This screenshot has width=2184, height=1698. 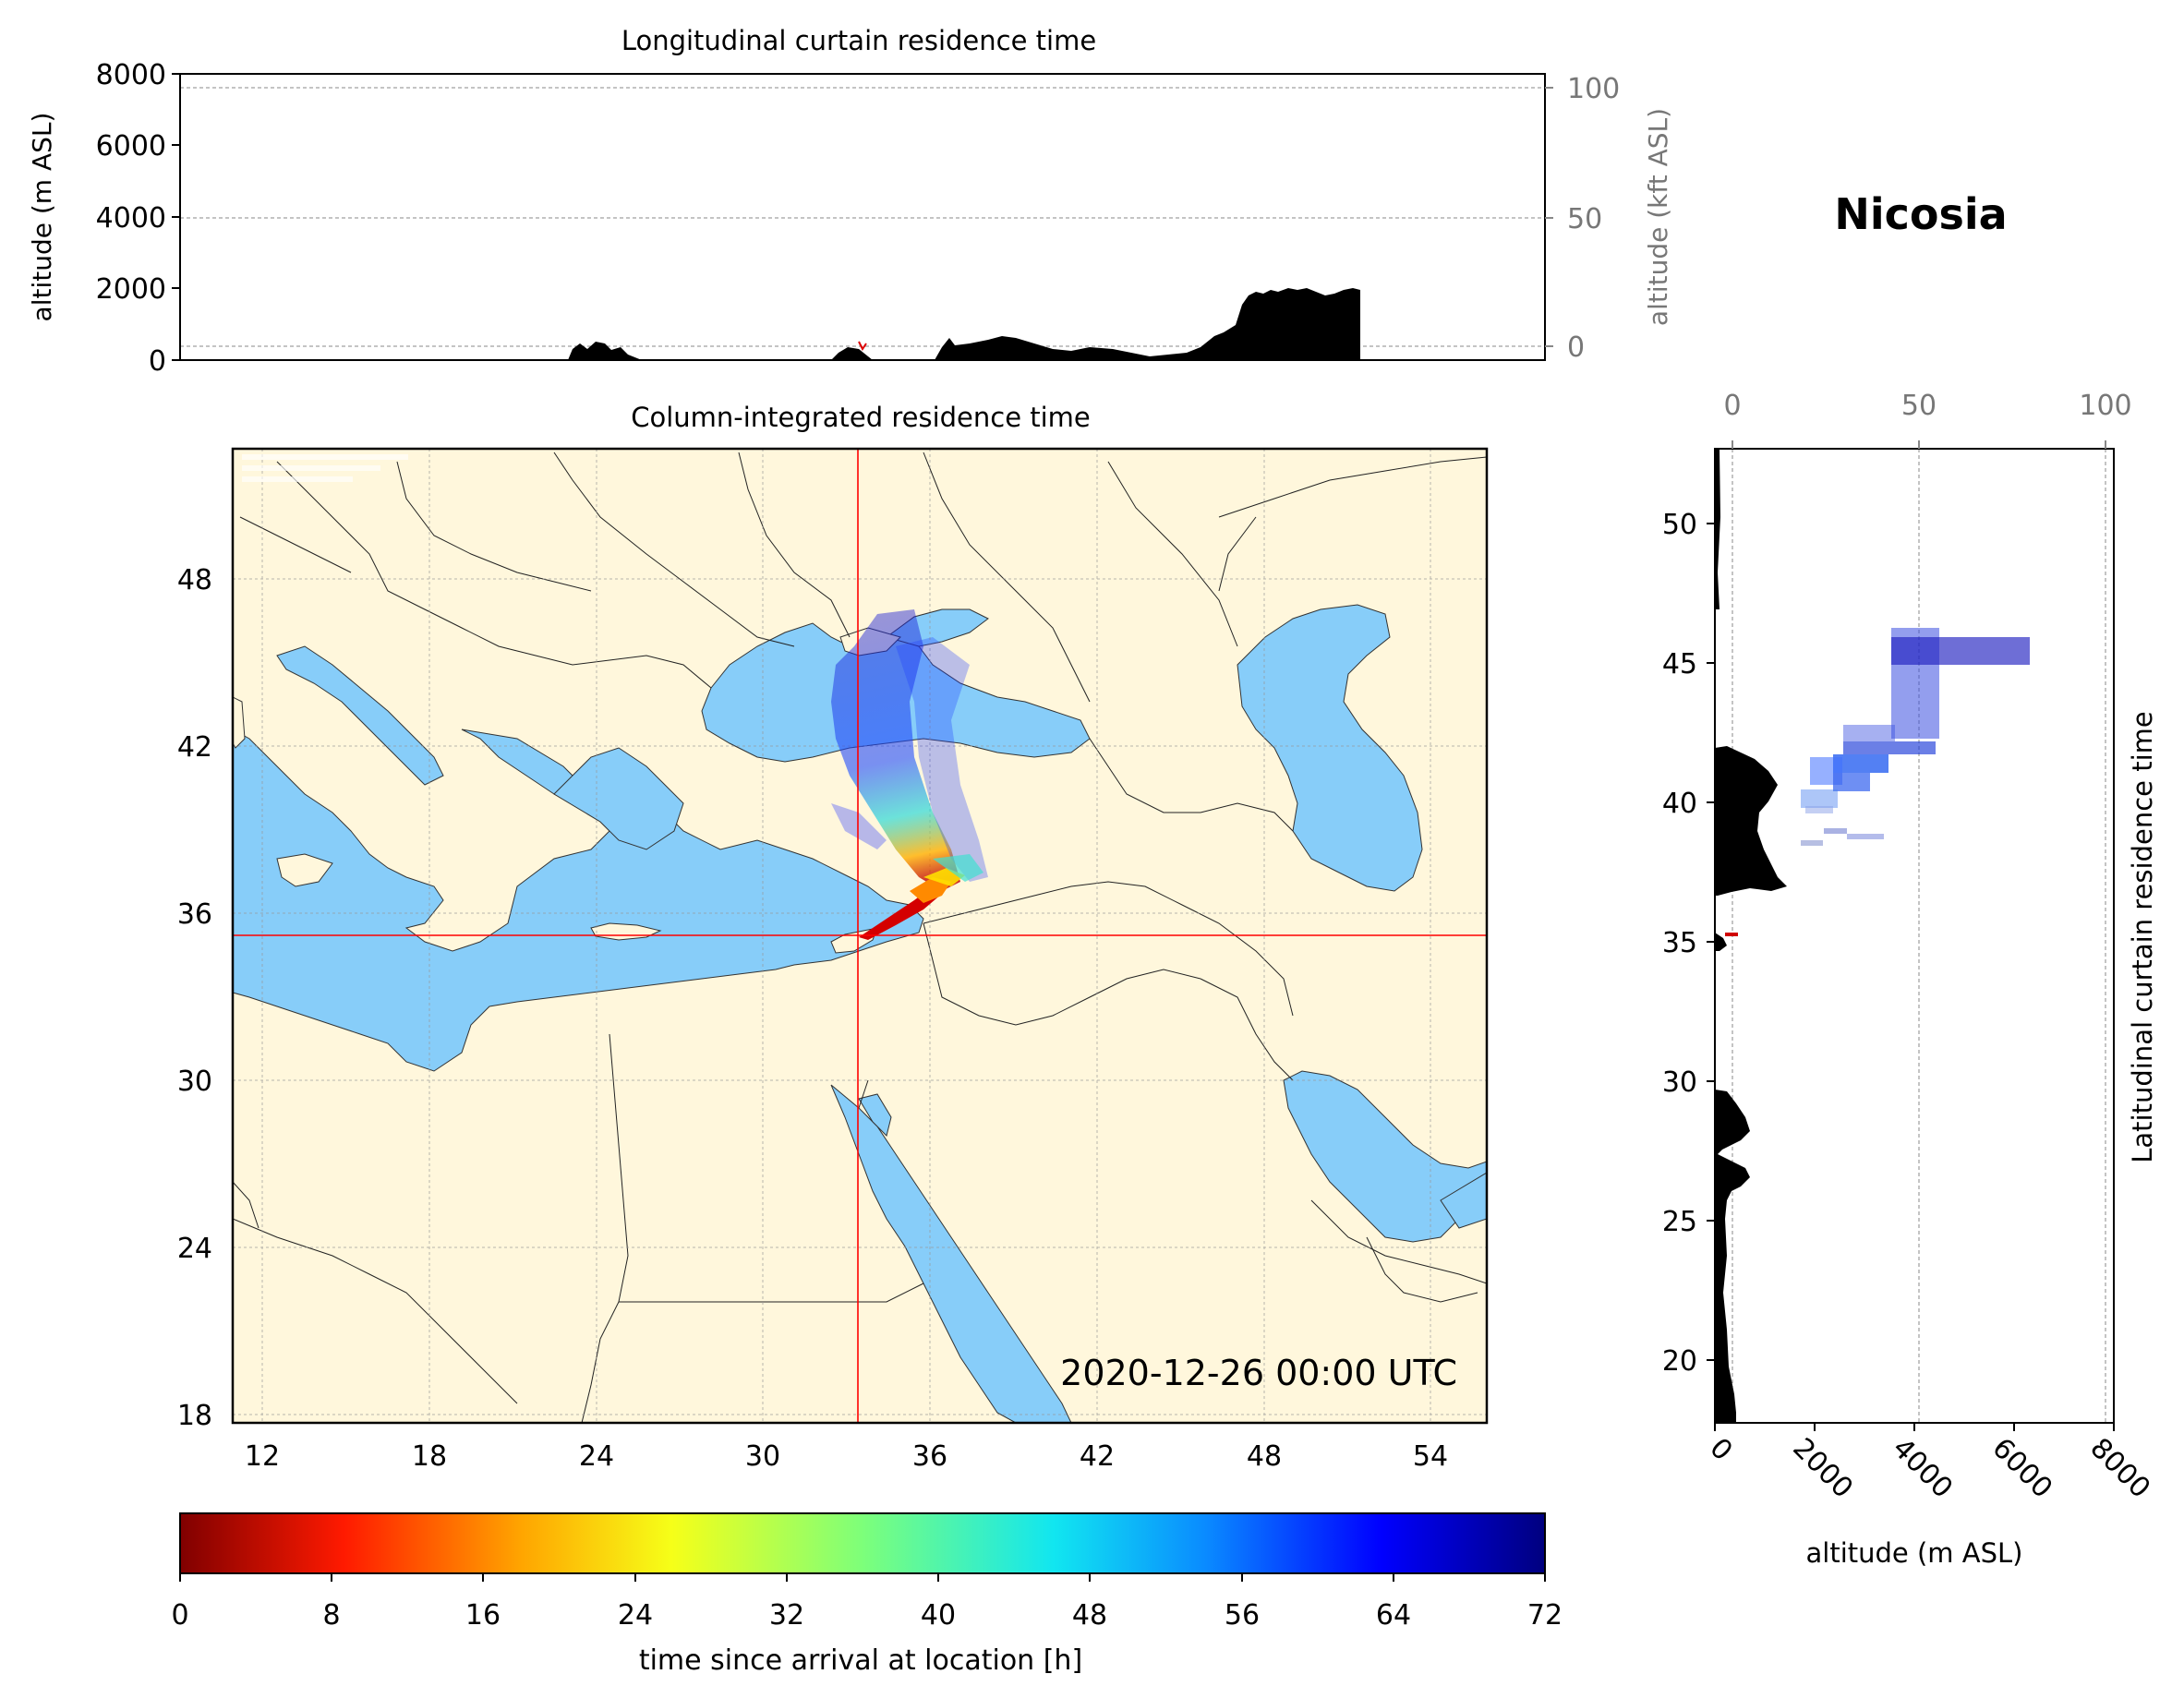 I want to click on right-ytick-5: 45, so click(x=1679, y=664).